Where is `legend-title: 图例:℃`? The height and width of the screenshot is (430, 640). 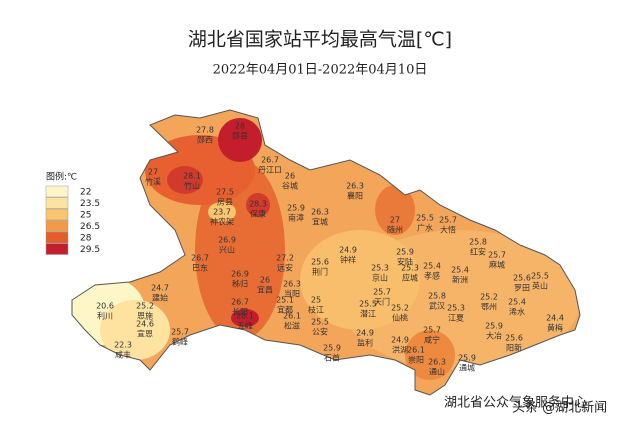
legend-title: 图例:℃ is located at coordinates (61, 177).